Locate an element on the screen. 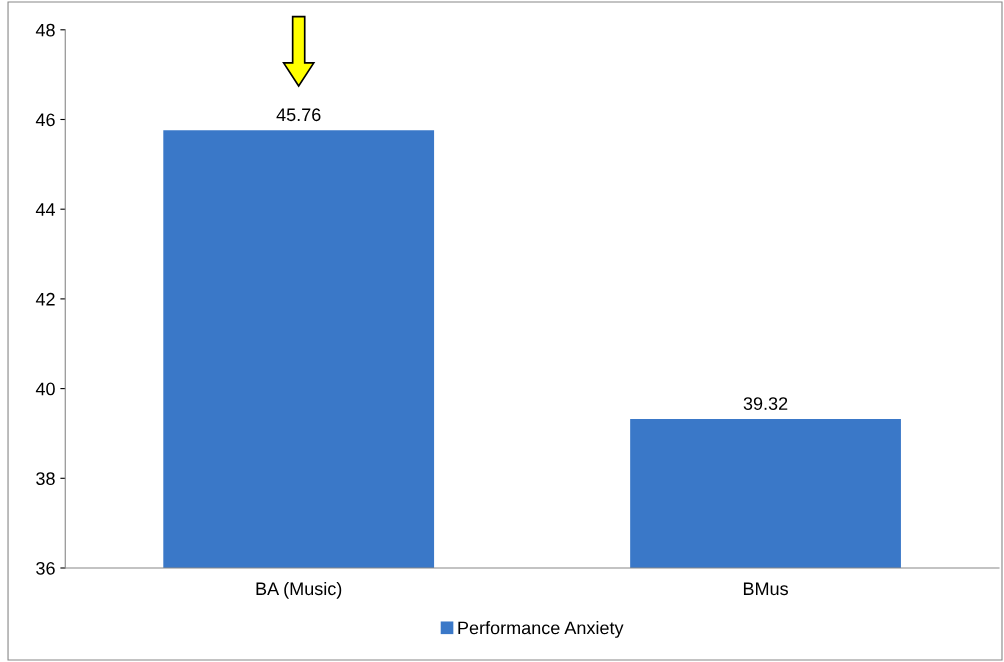 This screenshot has height=662, width=1004. legend-label: Performance Anxiety is located at coordinates (541, 629).